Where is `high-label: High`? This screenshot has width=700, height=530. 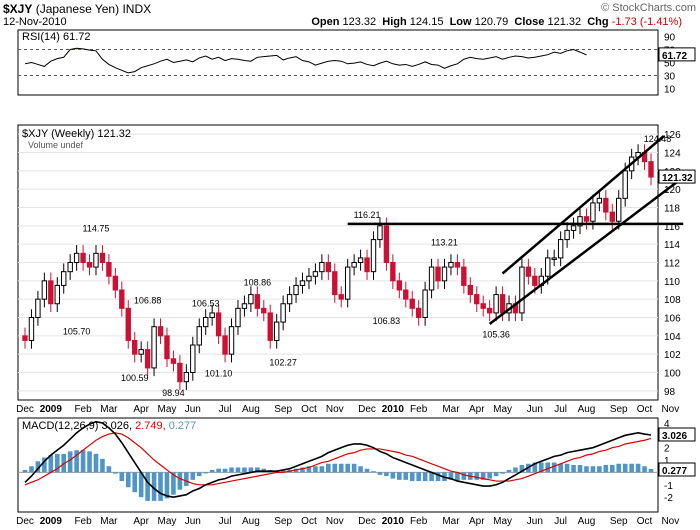
high-label: High is located at coordinates (394, 22).